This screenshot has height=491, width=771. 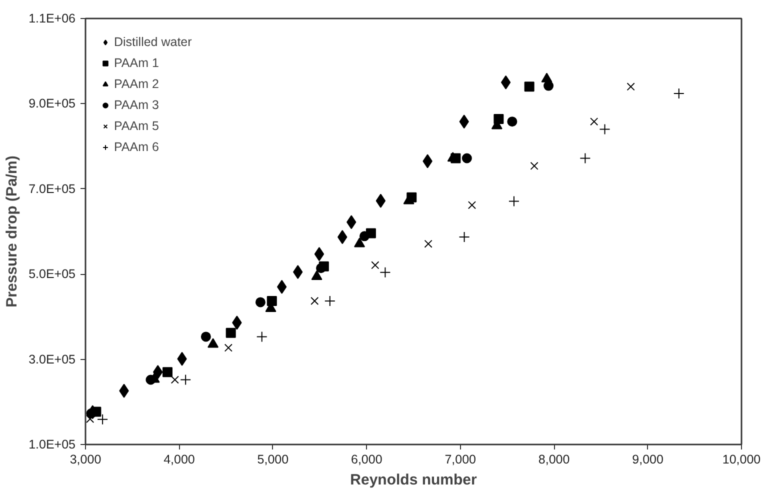 I want to click on legend-label: PAAm 5, so click(x=136, y=126).